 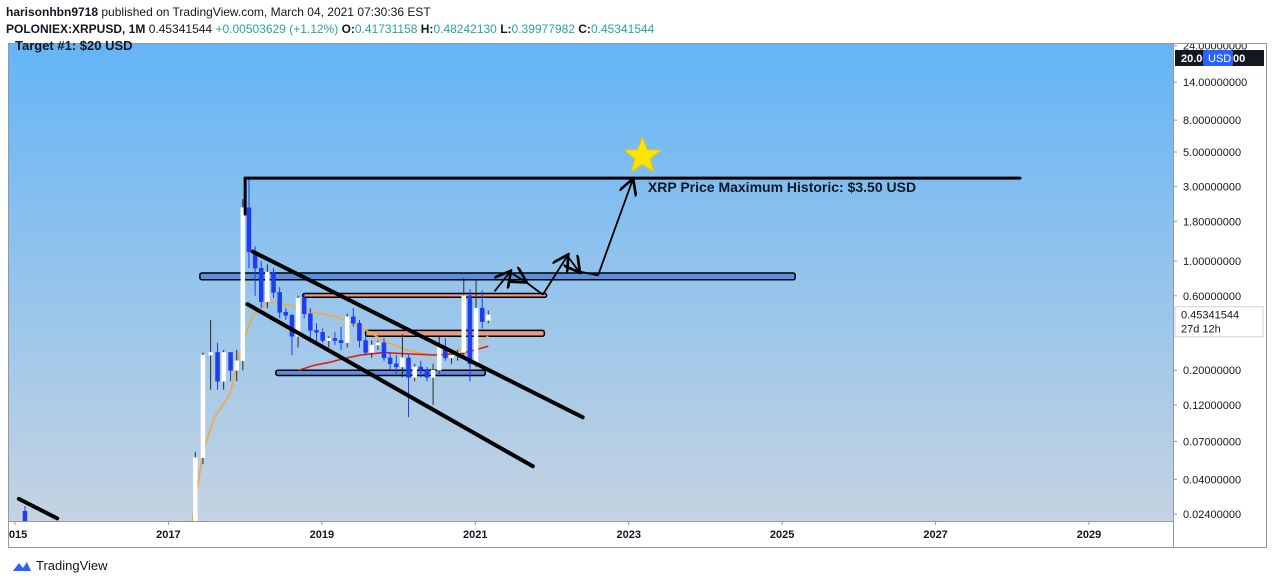 What do you see at coordinates (1212, 406) in the screenshot?
I see `price-tick-label: 0.12000000` at bounding box center [1212, 406].